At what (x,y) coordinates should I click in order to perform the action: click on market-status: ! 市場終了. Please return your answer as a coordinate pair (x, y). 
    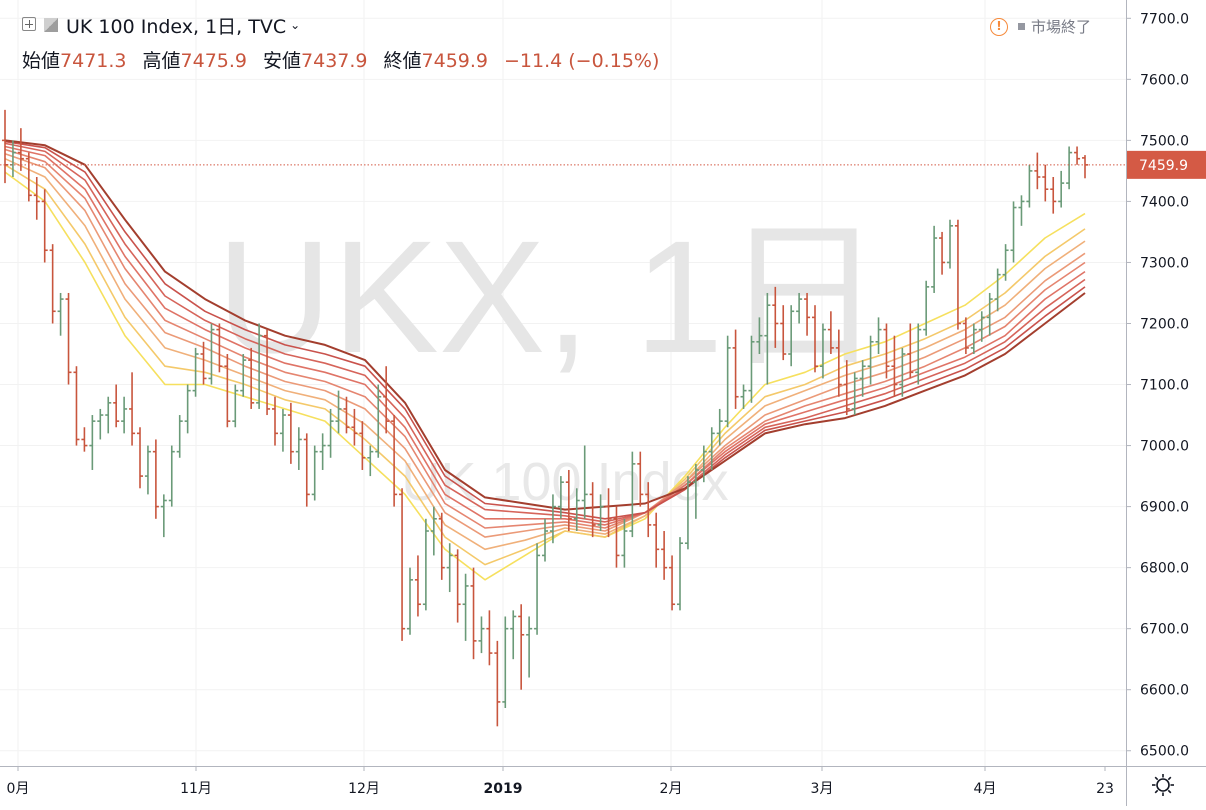
    Looking at the image, I should click on (1040, 26).